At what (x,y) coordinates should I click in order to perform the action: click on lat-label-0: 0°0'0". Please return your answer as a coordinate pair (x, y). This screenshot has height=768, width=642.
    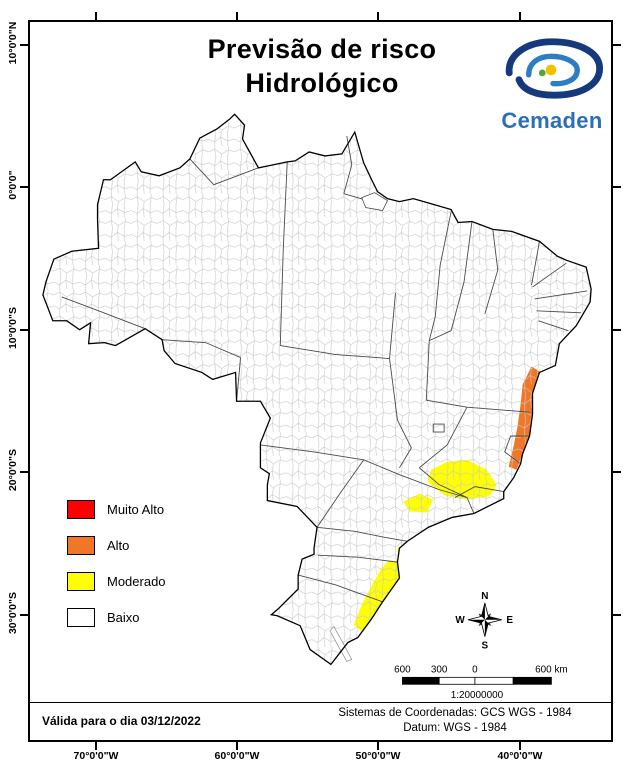
    Looking at the image, I should click on (13, 185).